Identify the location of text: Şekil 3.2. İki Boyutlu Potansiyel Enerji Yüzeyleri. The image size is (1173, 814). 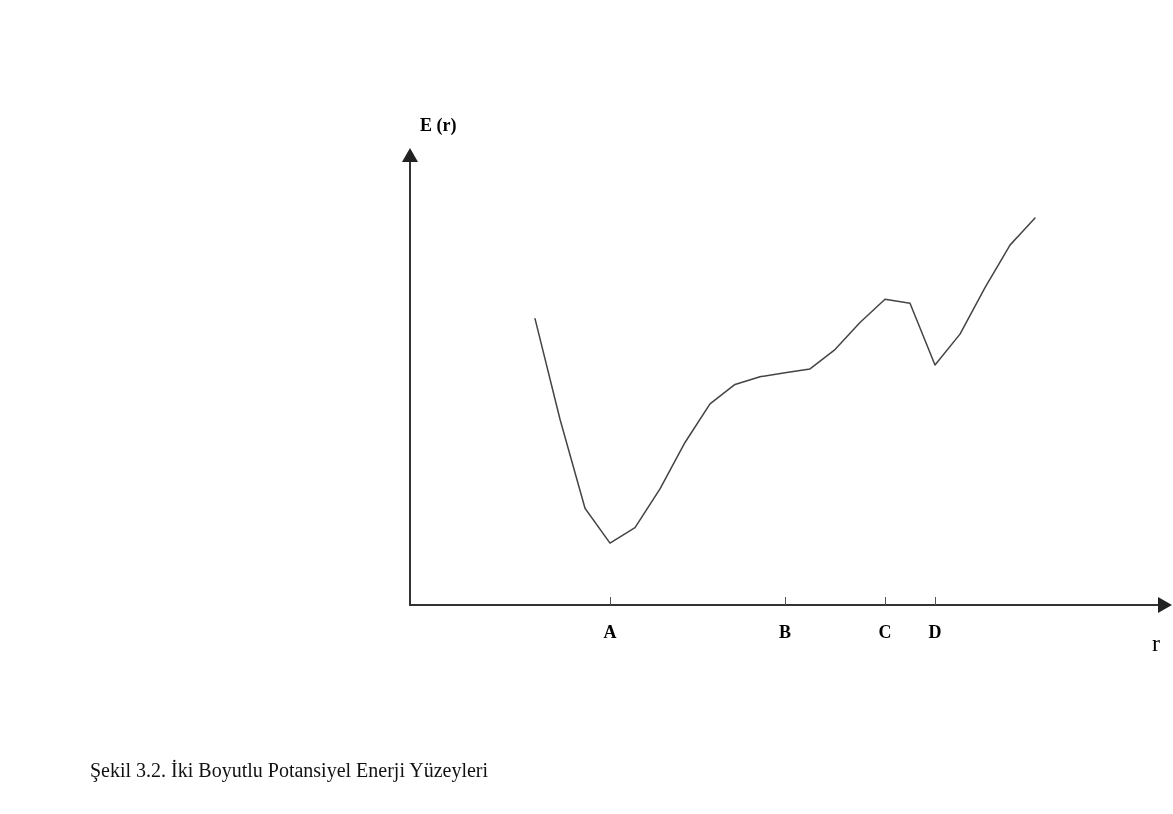
(289, 770).